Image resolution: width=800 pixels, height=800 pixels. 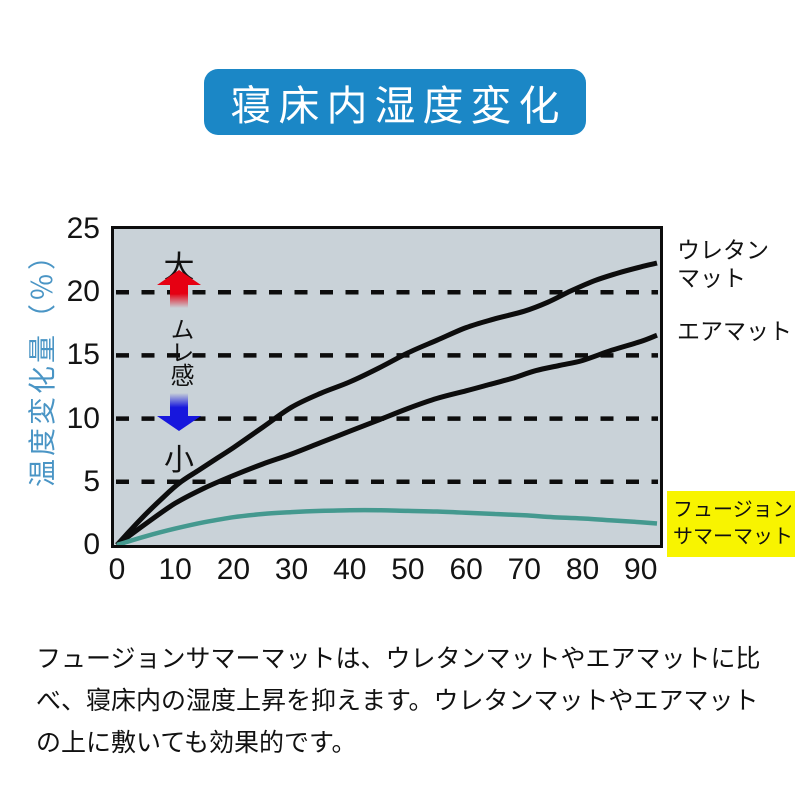 What do you see at coordinates (397, 701) in the screenshot?
I see `description-line: べ、寝床内の湿度上昇を抑えます。ウレタンマットやエアマット` at bounding box center [397, 701].